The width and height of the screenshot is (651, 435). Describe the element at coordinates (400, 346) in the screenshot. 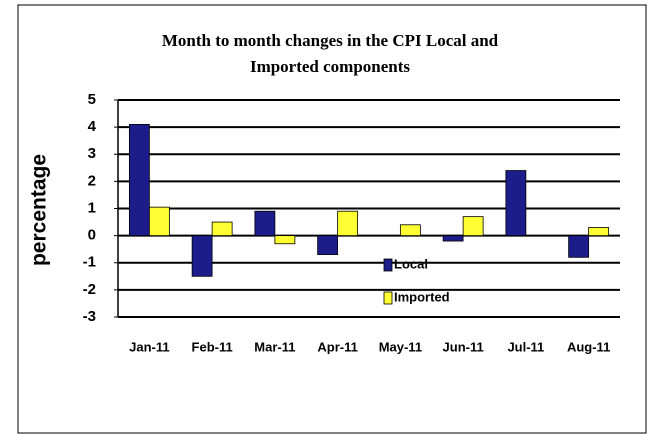

I see `x-tick-label: May-11` at that location.